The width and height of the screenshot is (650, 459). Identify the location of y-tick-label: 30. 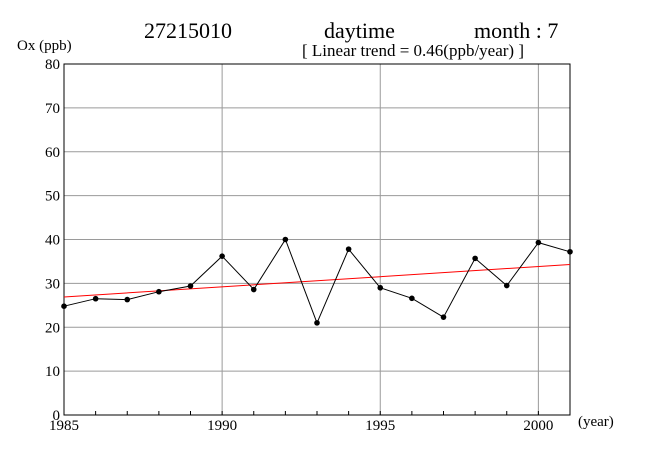
(52, 284).